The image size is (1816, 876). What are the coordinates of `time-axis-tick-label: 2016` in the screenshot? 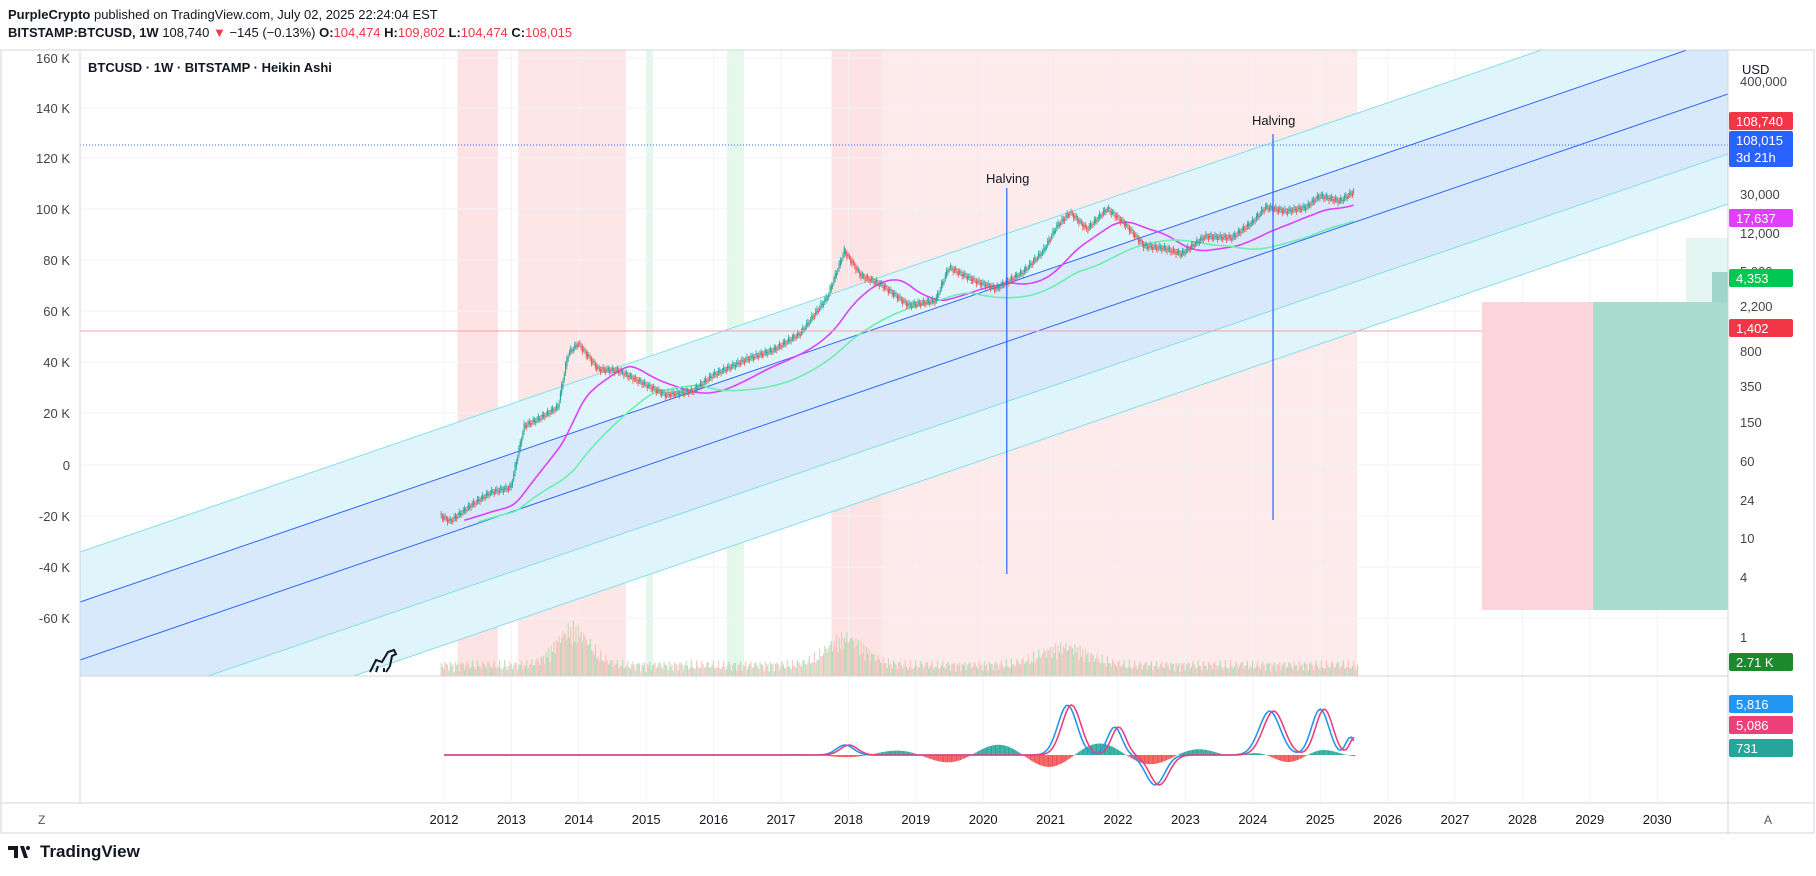 It's located at (713, 819).